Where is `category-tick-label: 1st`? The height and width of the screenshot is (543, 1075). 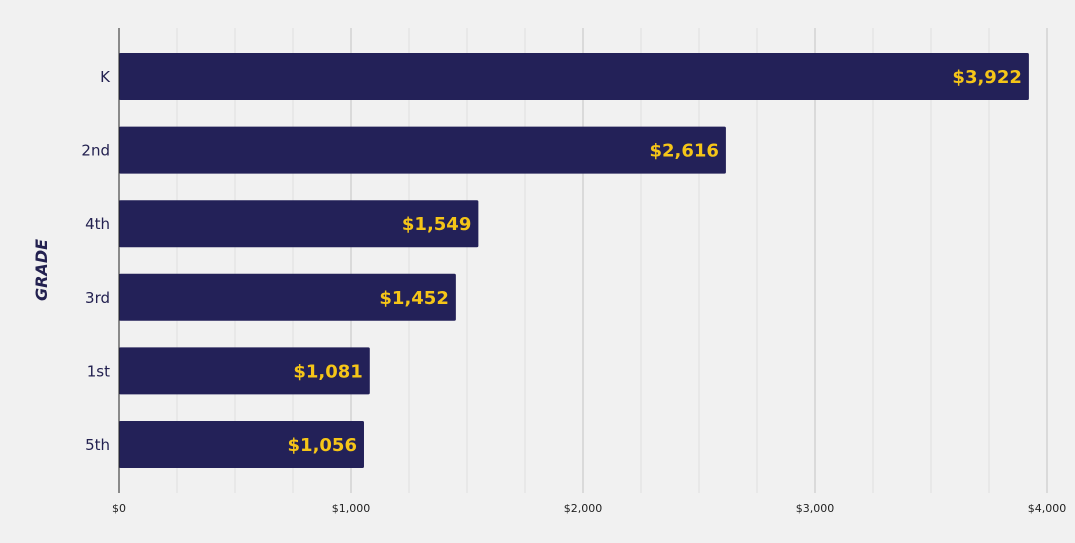
category-tick-label: 1st is located at coordinates (98, 371).